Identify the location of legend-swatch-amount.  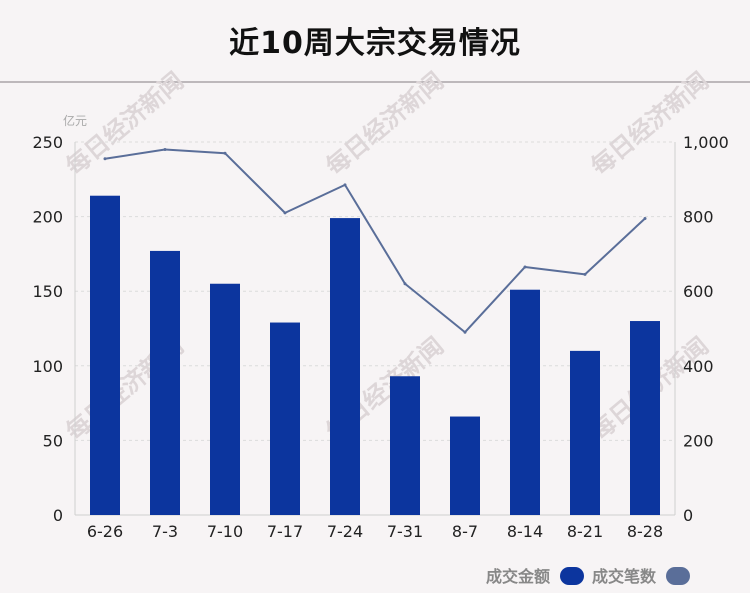
(571, 575).